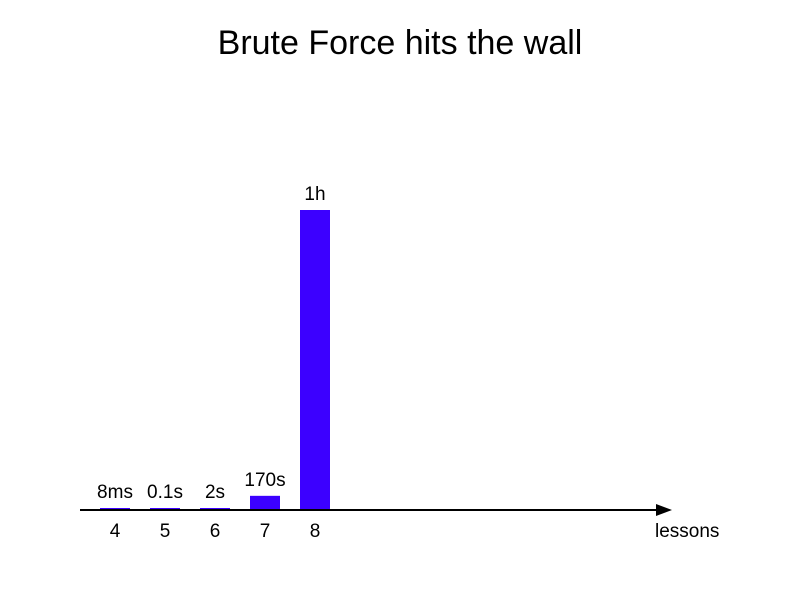 This screenshot has height=600, width=800. What do you see at coordinates (315, 531) in the screenshot?
I see `x-tick-label-8: 8` at bounding box center [315, 531].